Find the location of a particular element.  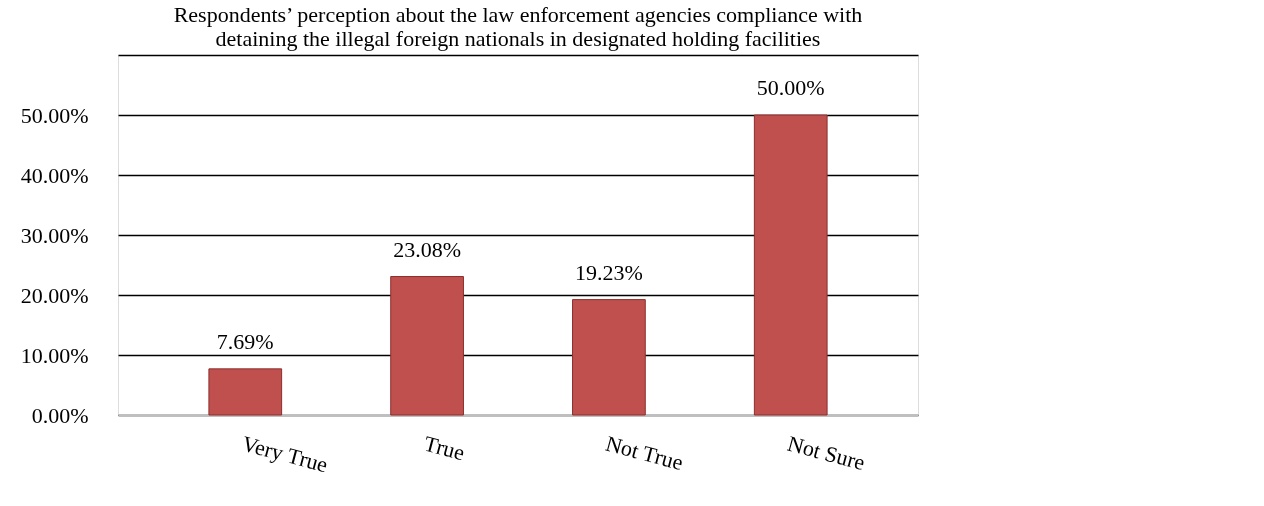

text: Respondents’ perception about the law enforcement agencies compliance with is located at coordinates (518, 14).